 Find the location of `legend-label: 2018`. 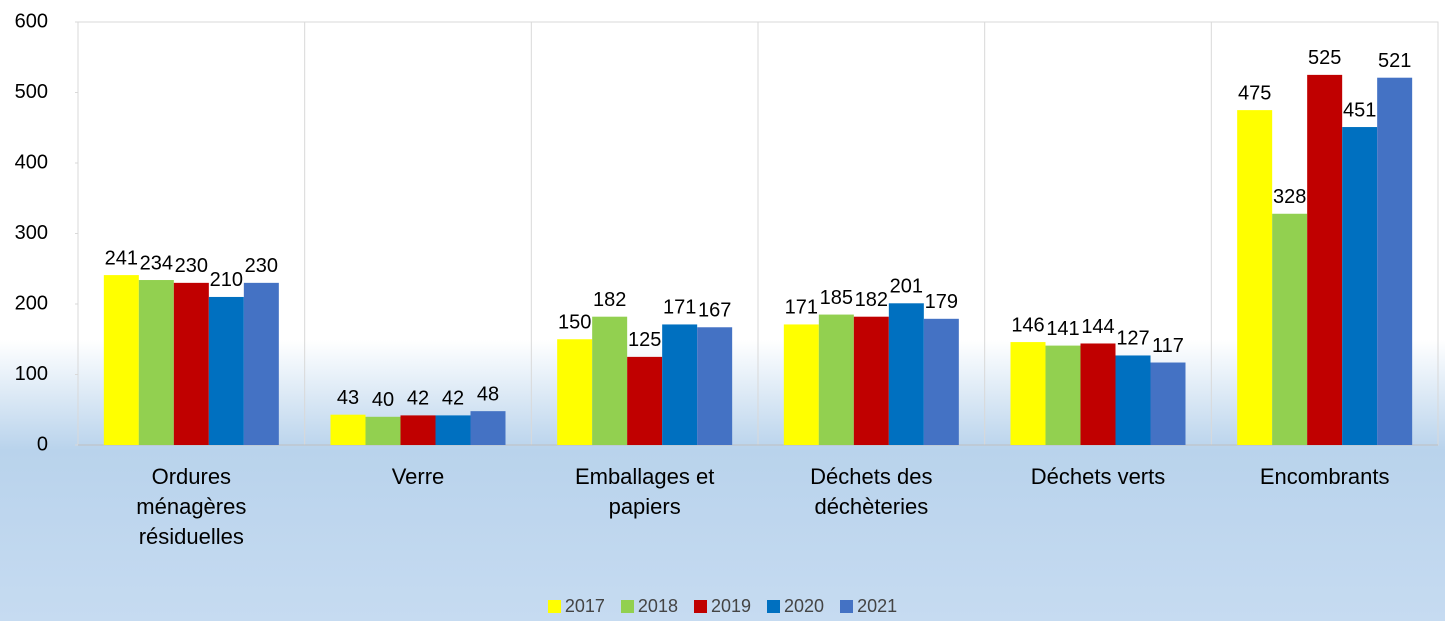

legend-label: 2018 is located at coordinates (657, 606).